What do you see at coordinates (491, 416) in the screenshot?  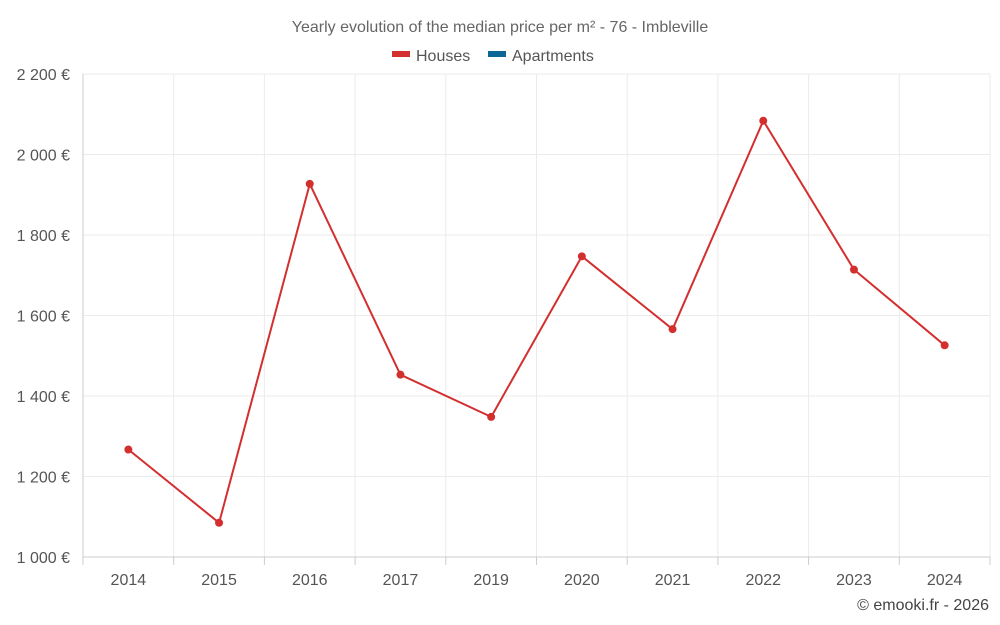 I see `data-point-2019` at bounding box center [491, 416].